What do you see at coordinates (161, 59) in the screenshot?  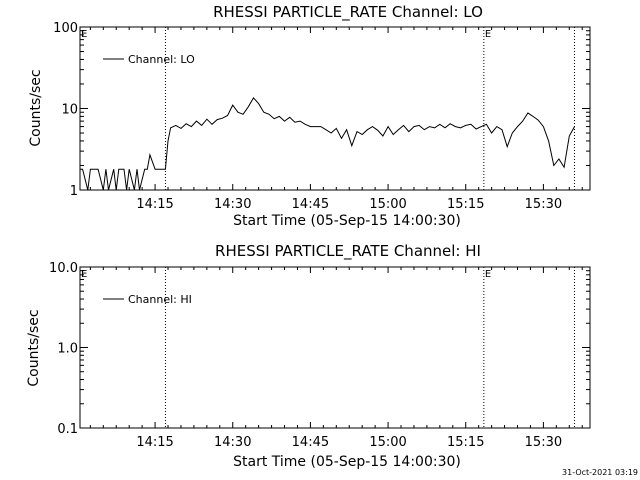 I see `legend-entry: Channel: LO` at bounding box center [161, 59].